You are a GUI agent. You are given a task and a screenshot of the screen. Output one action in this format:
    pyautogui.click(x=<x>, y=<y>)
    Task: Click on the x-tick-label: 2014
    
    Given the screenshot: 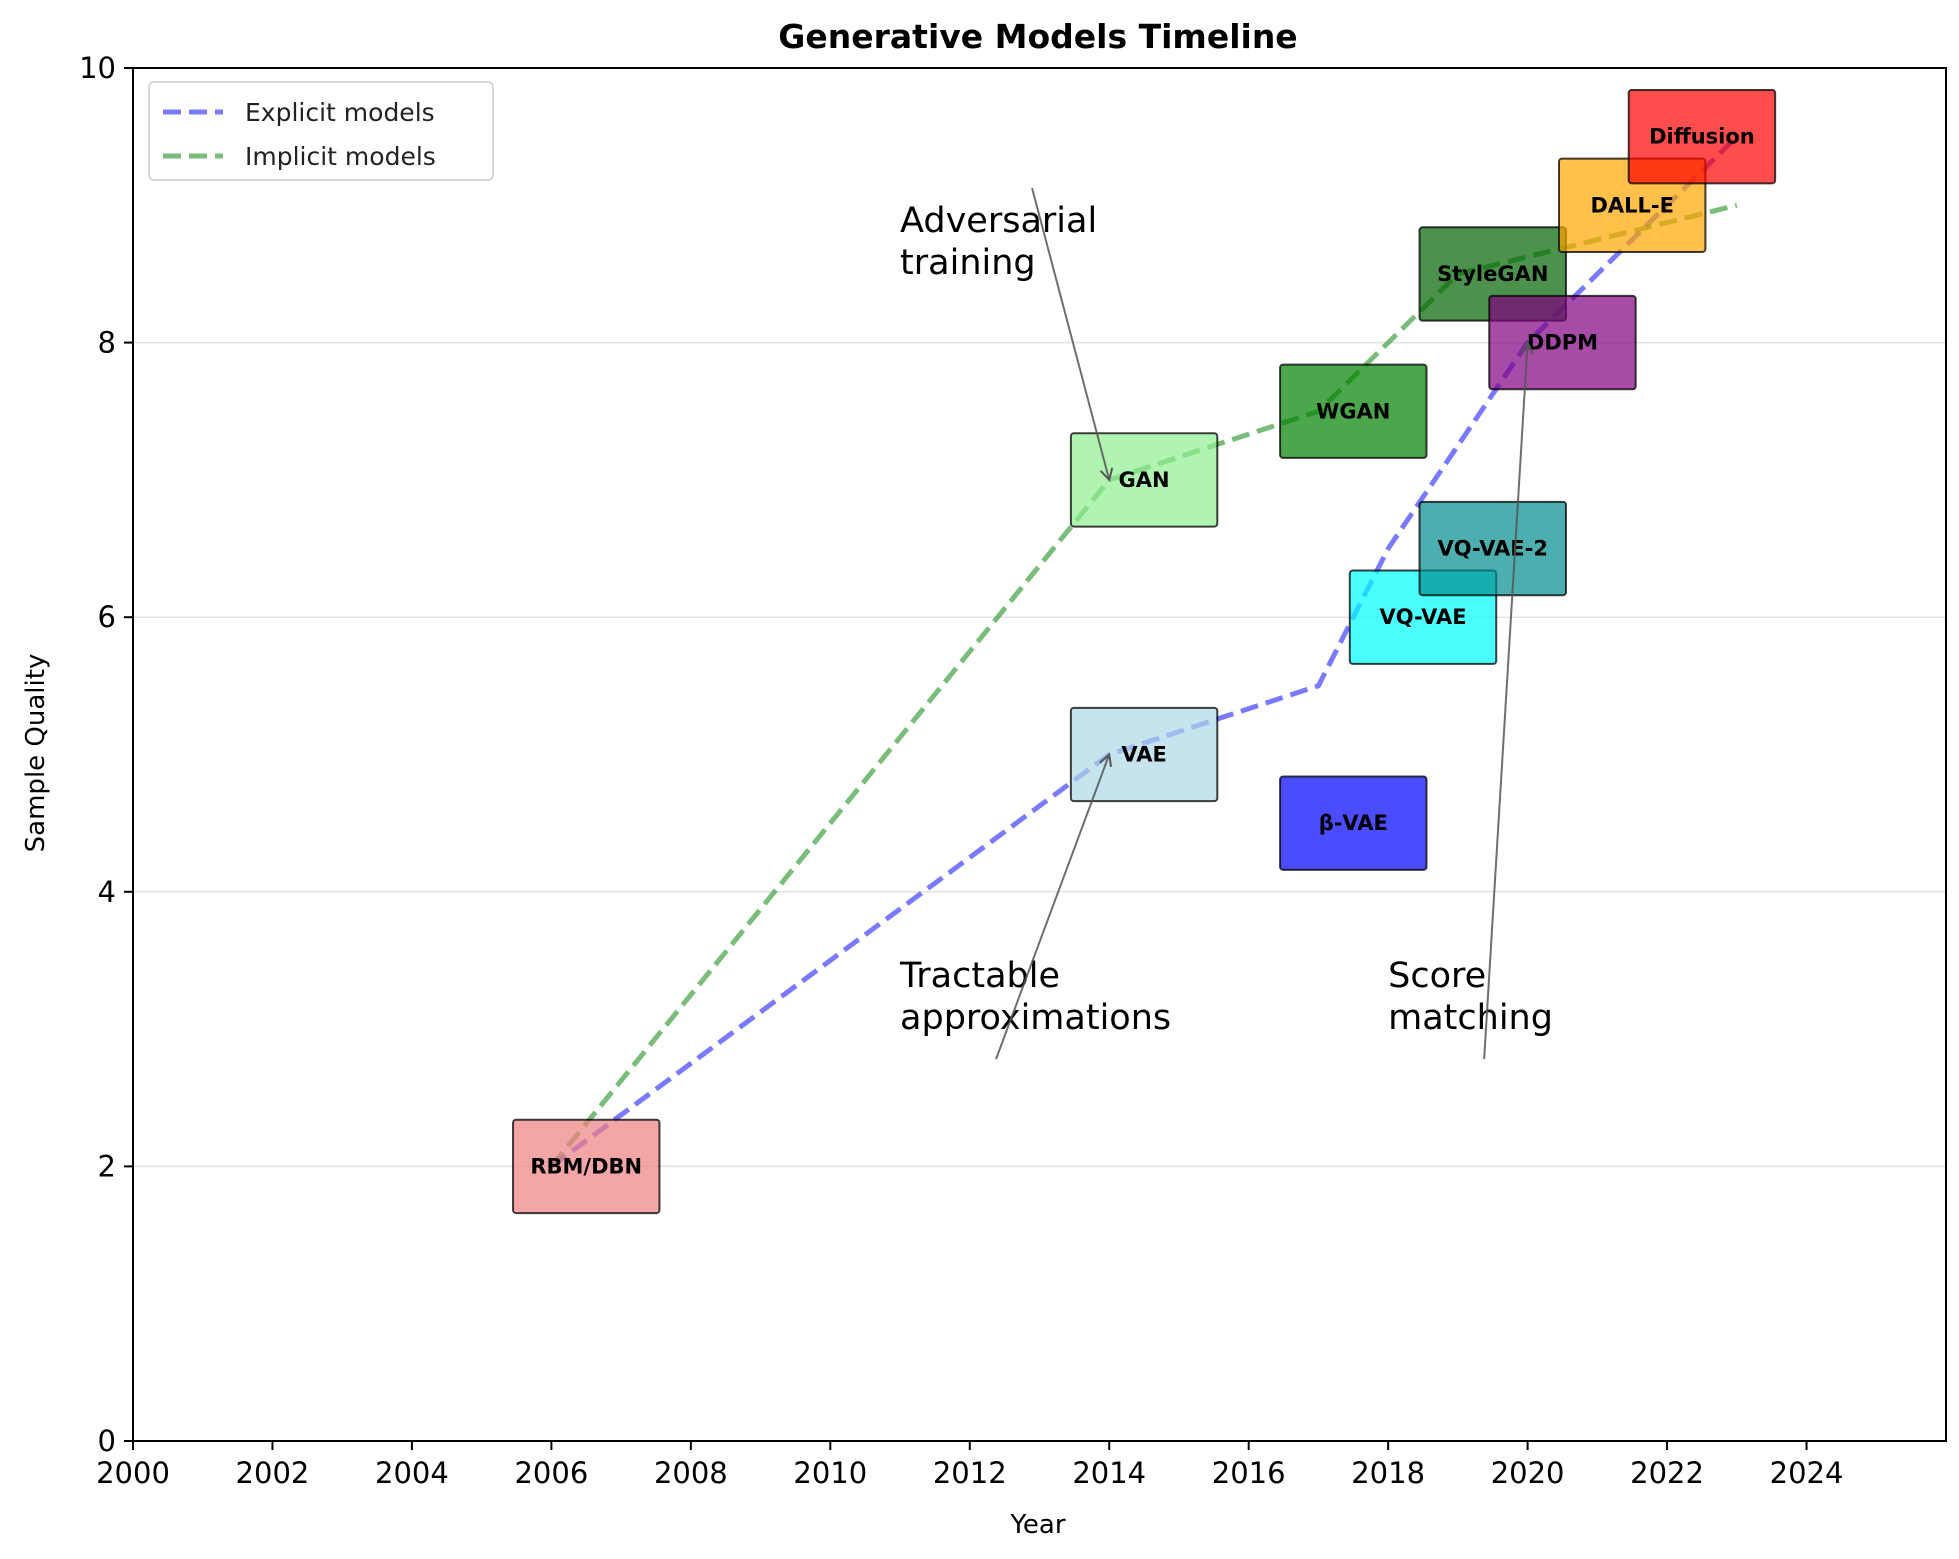 What is the action you would take?
    pyautogui.click(x=1109, y=1473)
    